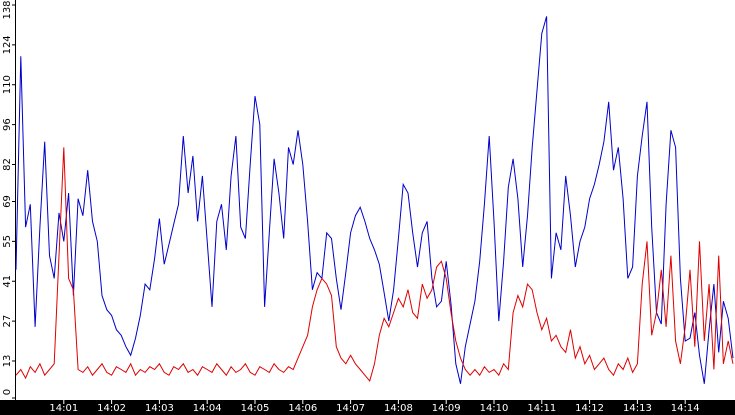 Image resolution: width=735 pixels, height=415 pixels. Describe the element at coordinates (685, 408) in the screenshot. I see `x-tick-label: 14:14` at that location.